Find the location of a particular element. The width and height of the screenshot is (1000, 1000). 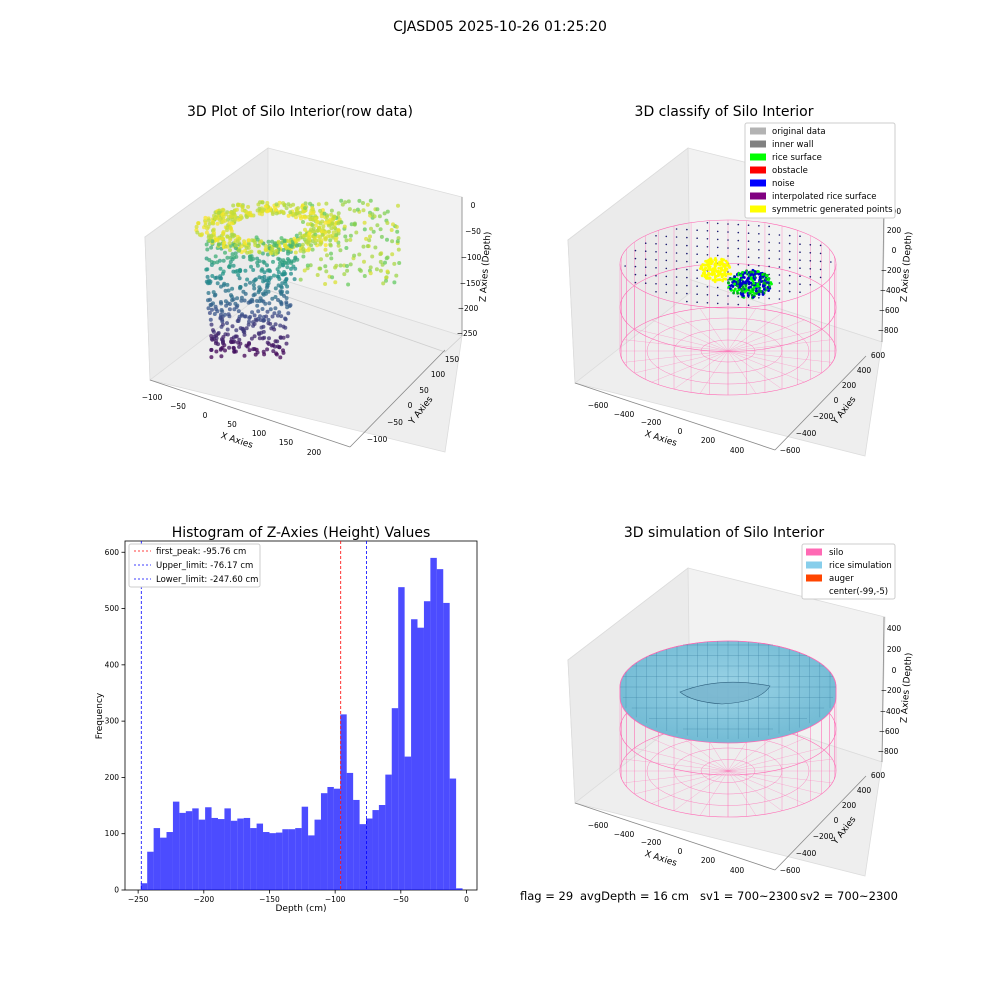

silo-floor-ring is located at coordinates (728, 351).